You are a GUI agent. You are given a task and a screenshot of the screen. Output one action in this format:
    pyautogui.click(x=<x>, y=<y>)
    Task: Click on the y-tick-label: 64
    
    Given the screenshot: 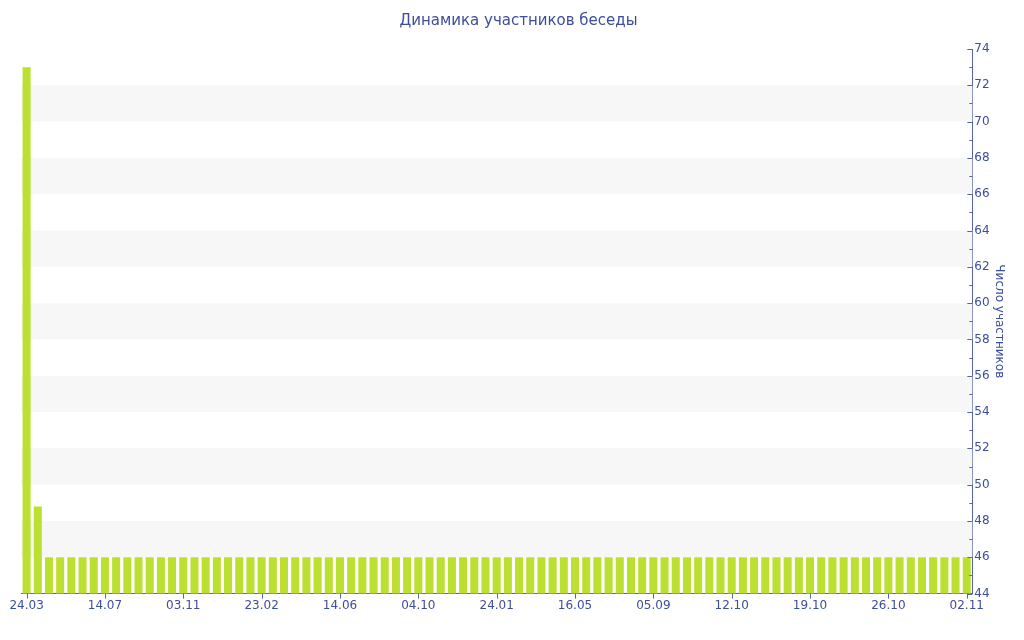 What is the action you would take?
    pyautogui.click(x=982, y=229)
    